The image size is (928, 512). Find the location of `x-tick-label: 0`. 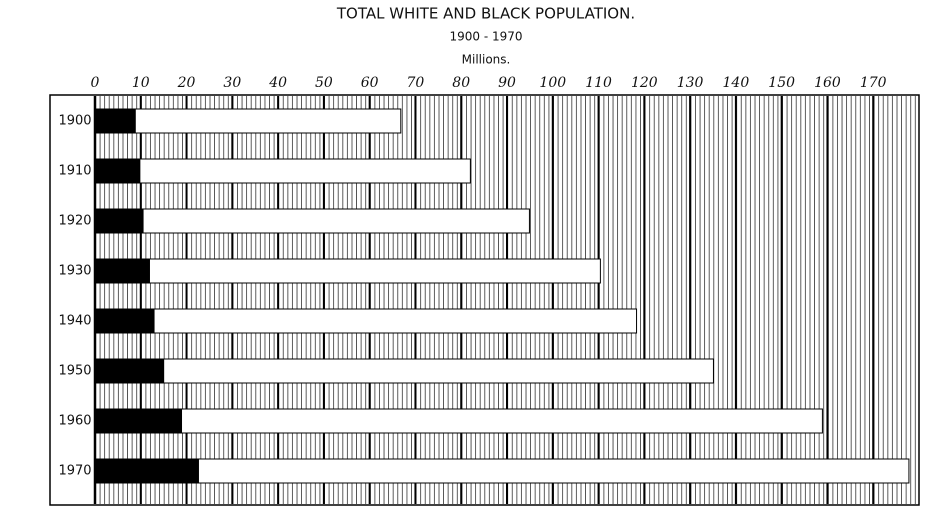

x-tick-label: 0 is located at coordinates (95, 83).